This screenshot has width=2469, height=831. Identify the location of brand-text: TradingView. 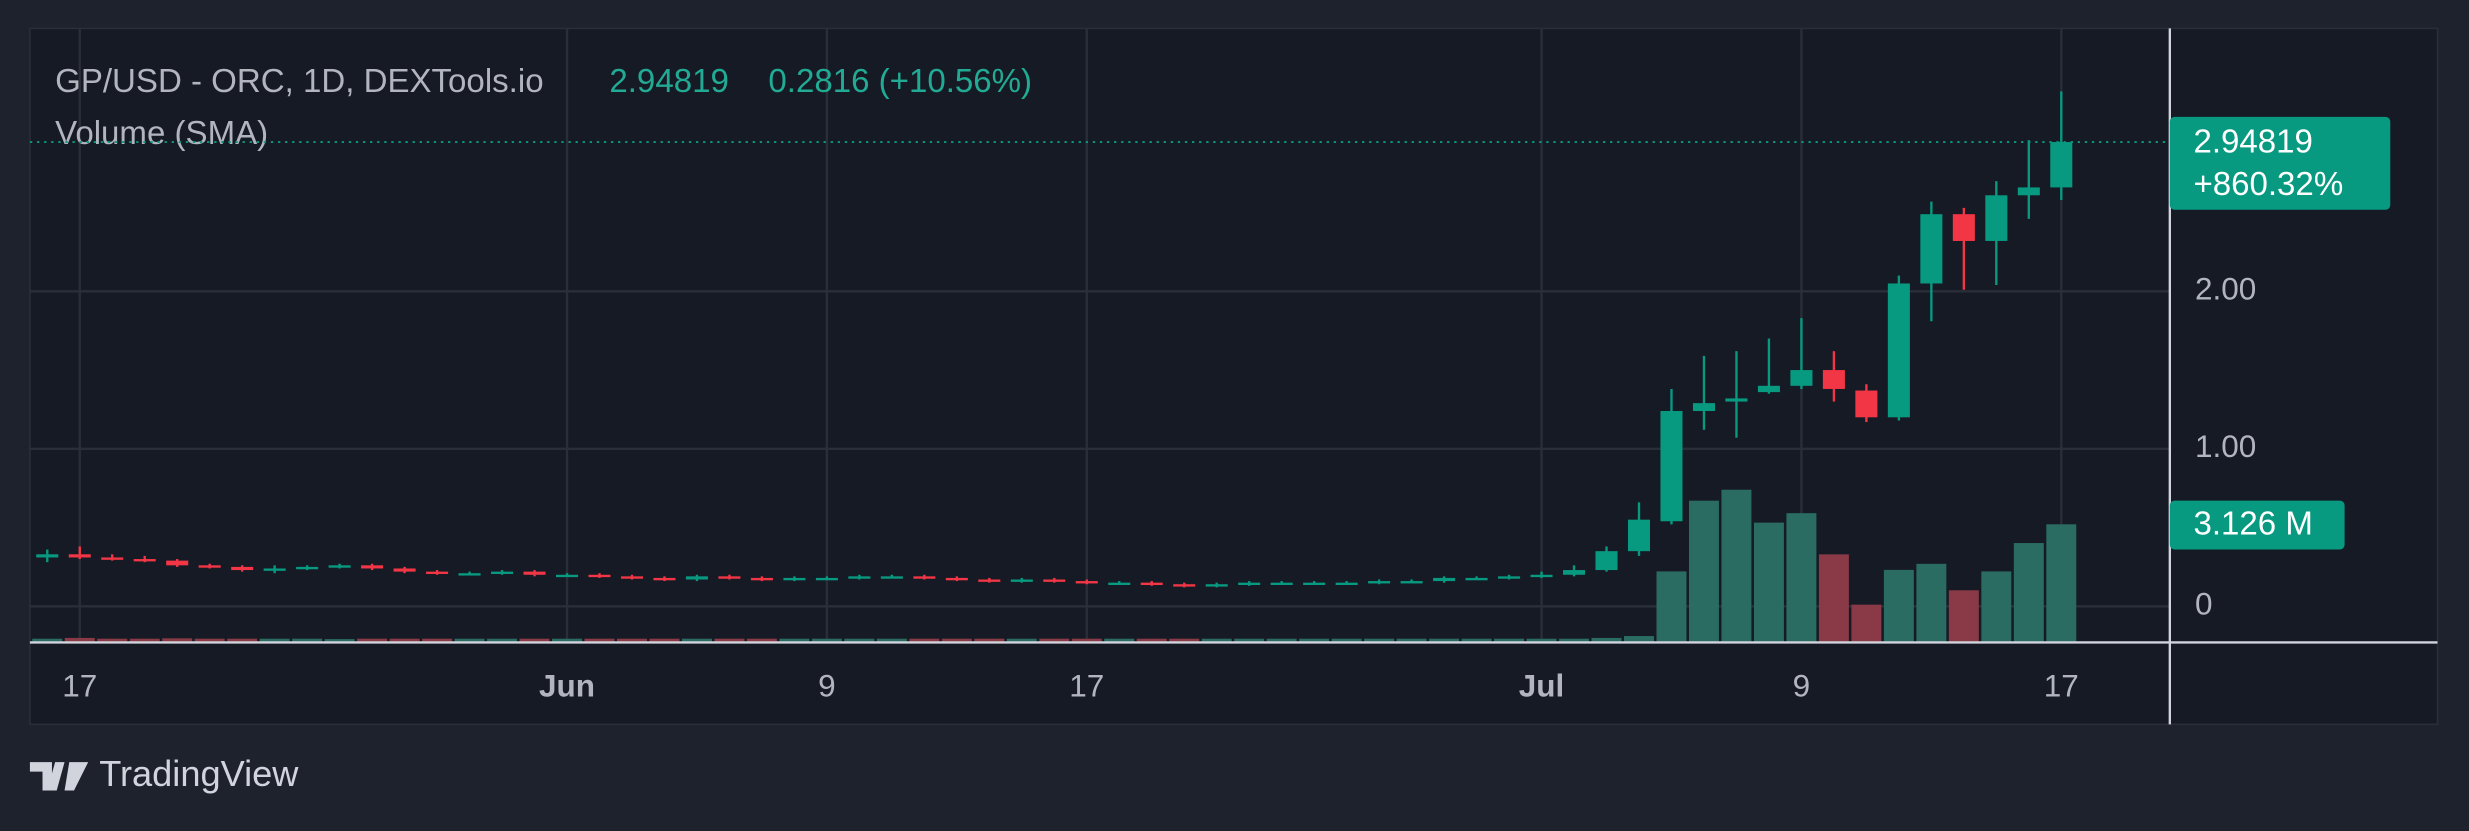
(199, 773).